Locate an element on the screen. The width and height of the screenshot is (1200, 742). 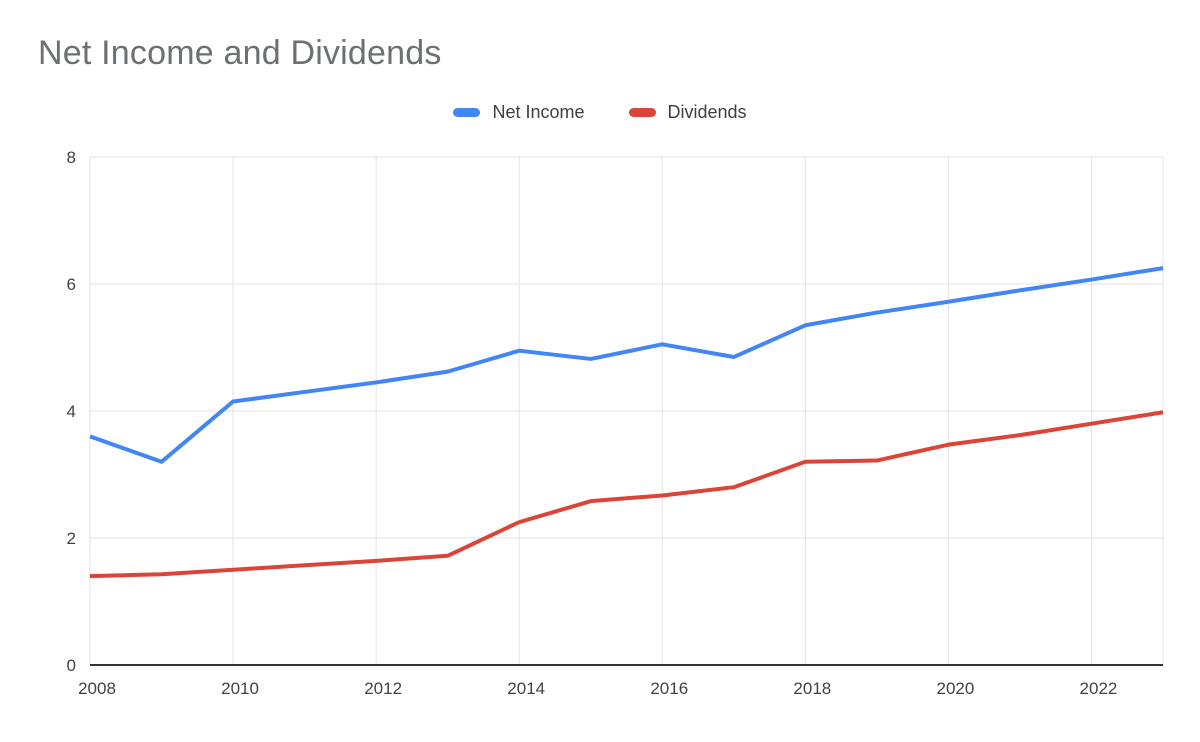
legend-item-net-income: Net Income is located at coordinates (519, 112).